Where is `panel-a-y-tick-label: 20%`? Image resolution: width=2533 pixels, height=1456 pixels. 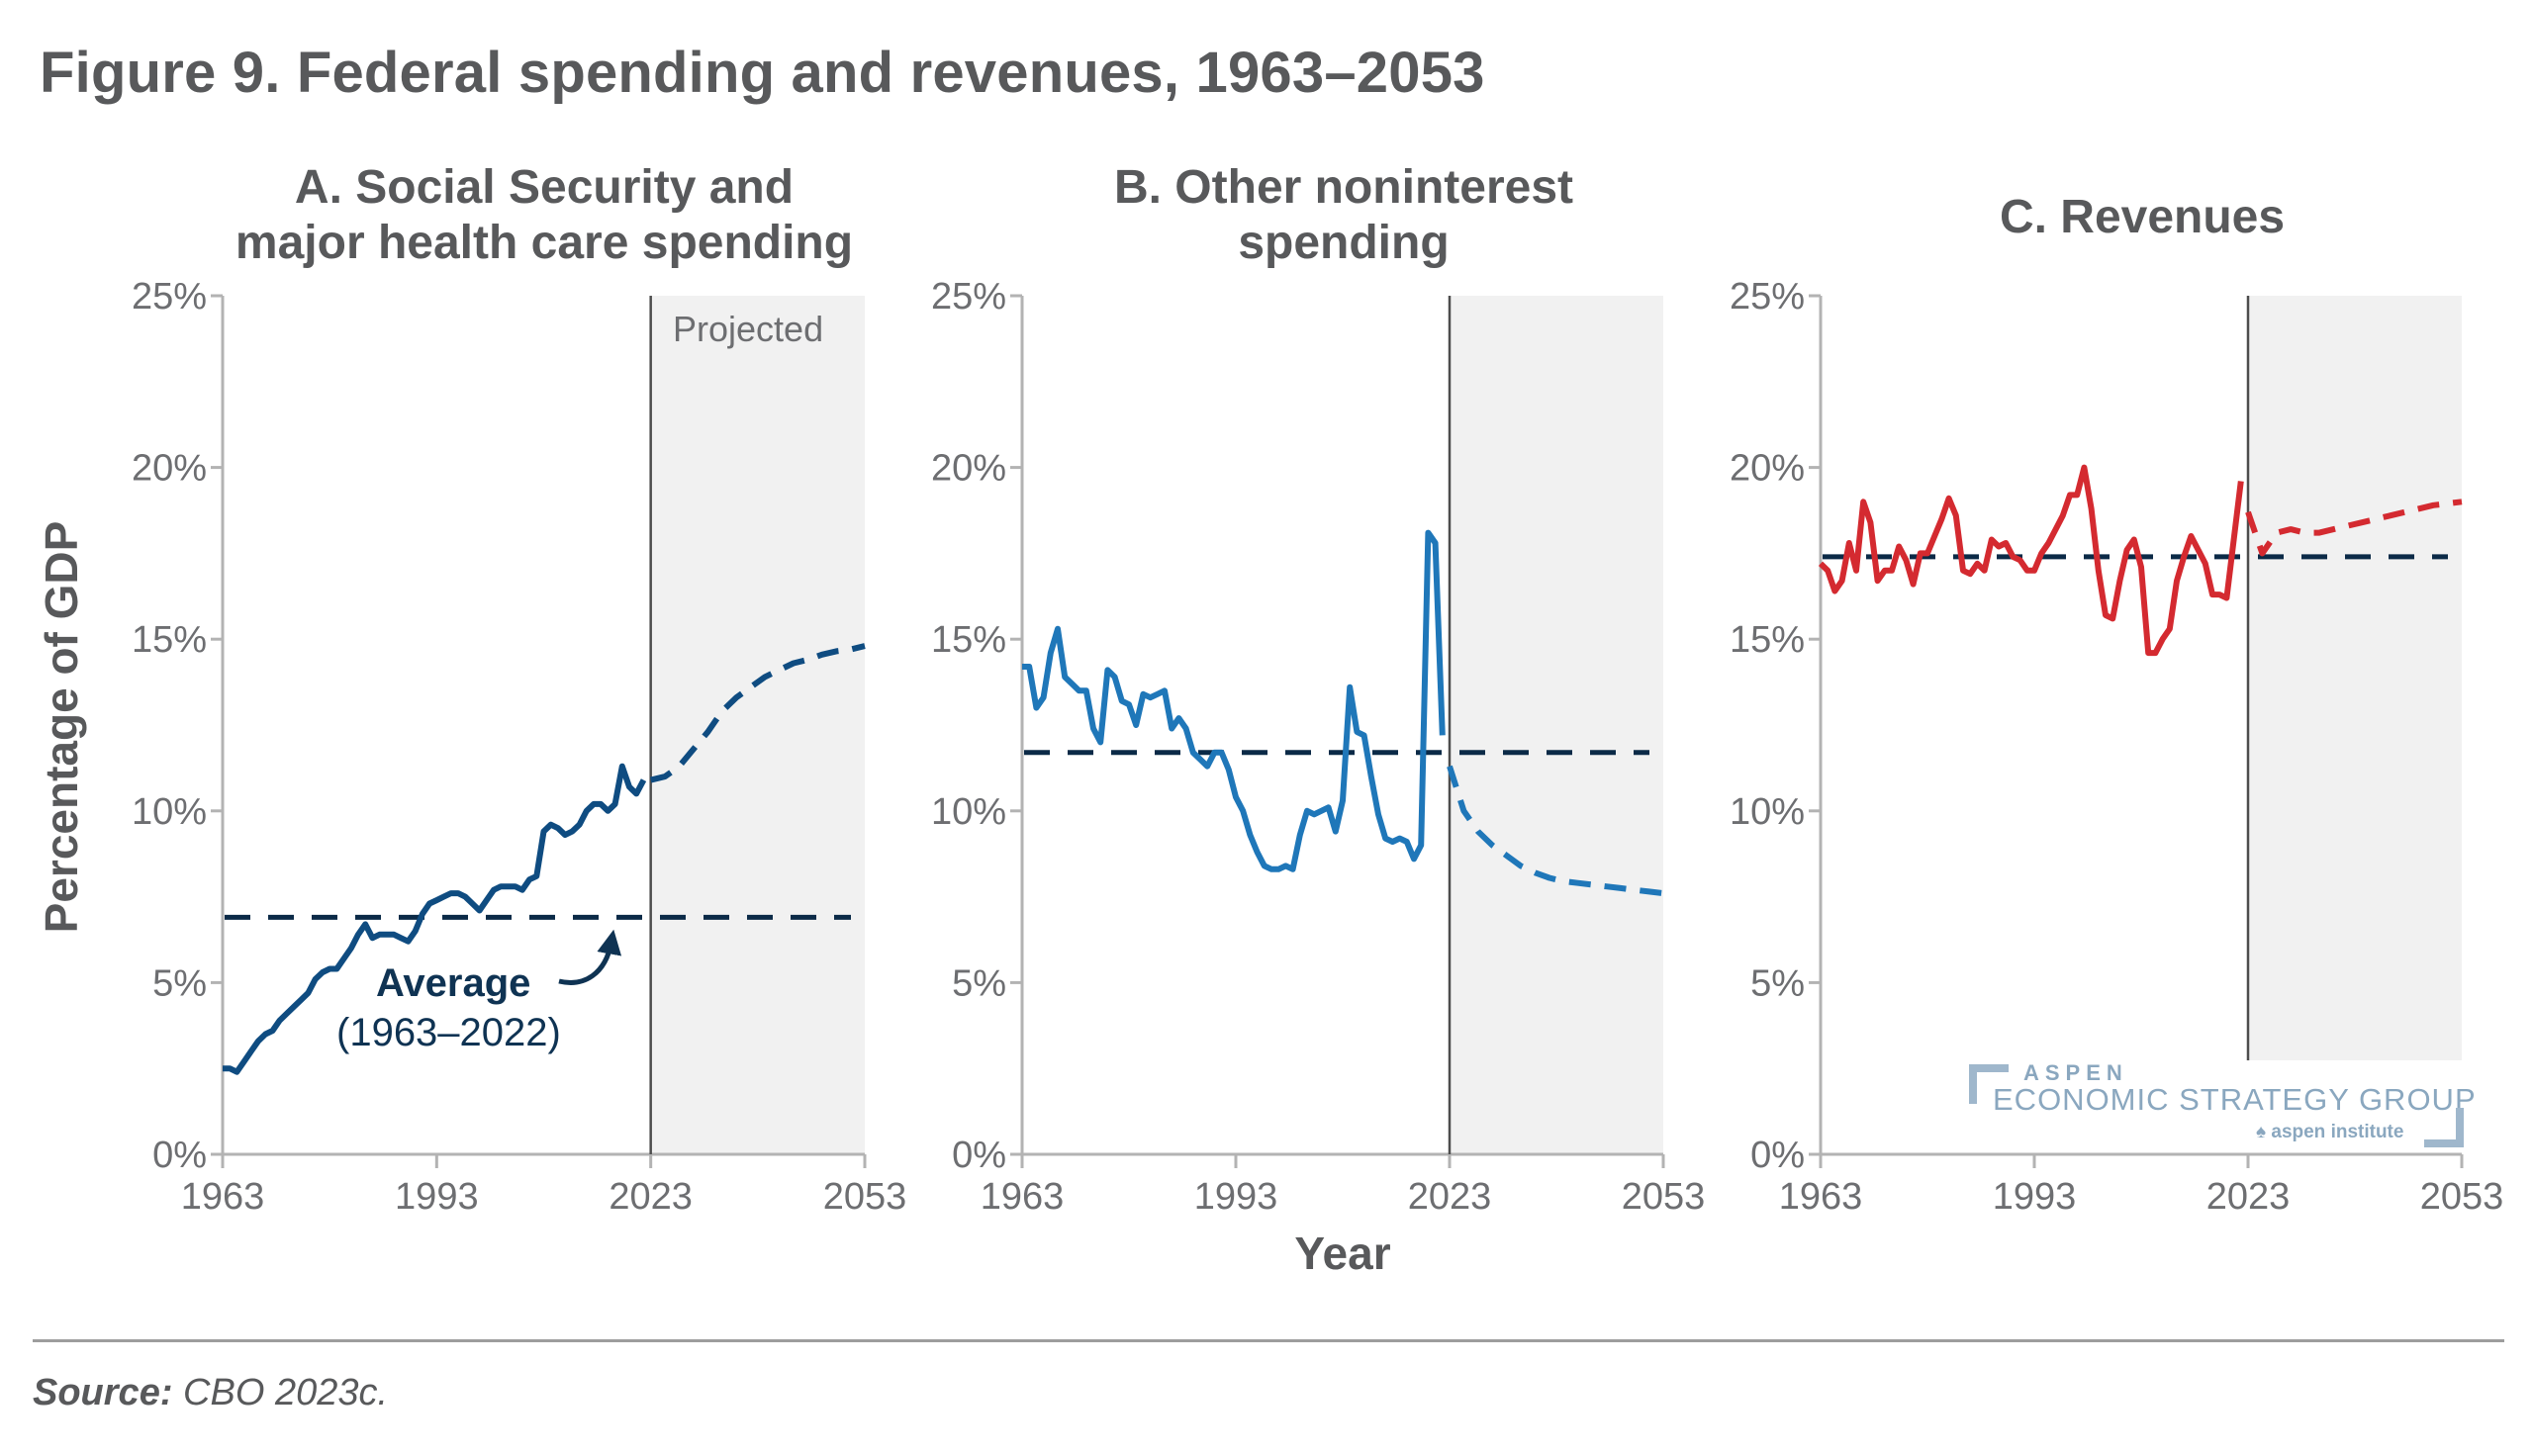
panel-a-y-tick-label: 20% is located at coordinates (169, 469).